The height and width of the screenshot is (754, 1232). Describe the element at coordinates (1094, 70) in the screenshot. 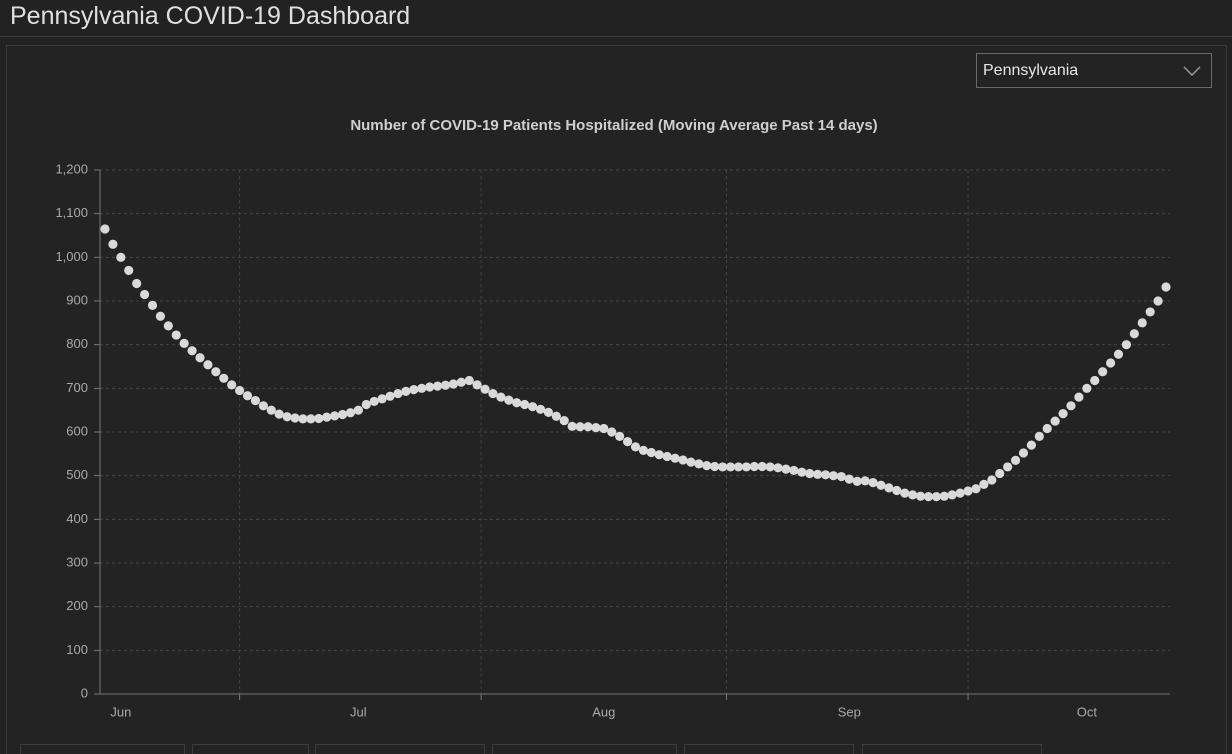

I see `region-dropdown: Pennsylvania` at that location.